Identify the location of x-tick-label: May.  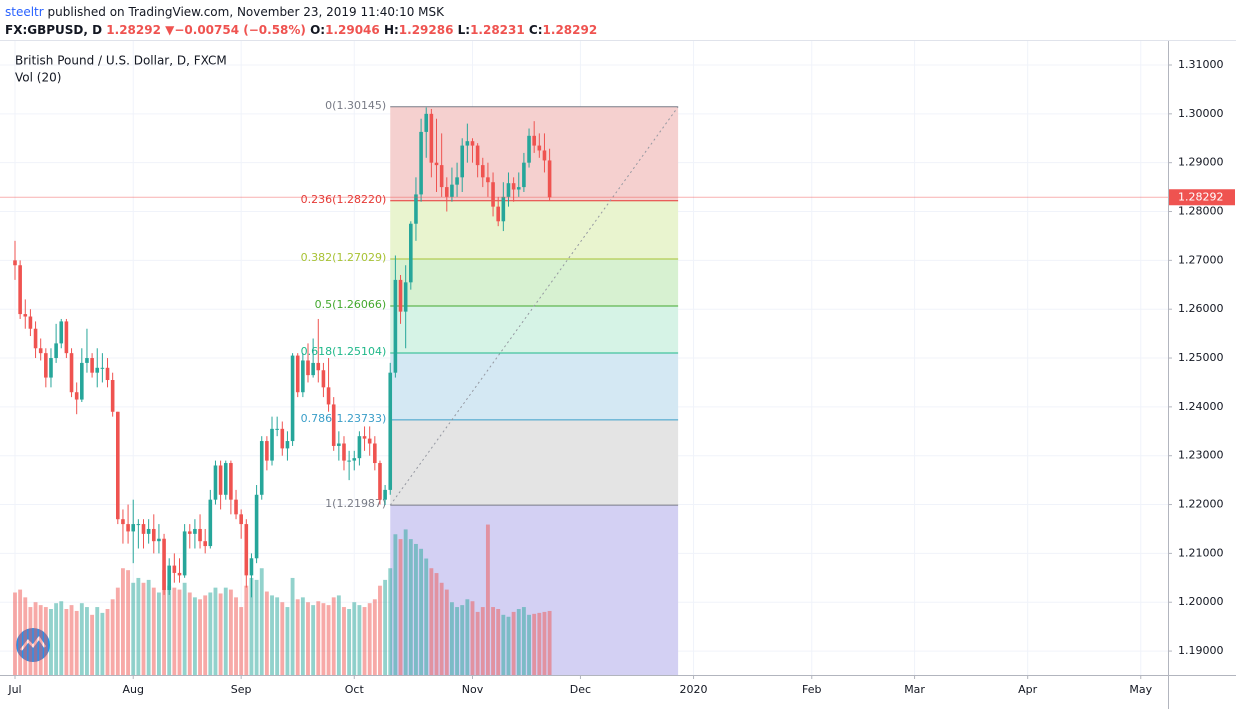
(1140, 689).